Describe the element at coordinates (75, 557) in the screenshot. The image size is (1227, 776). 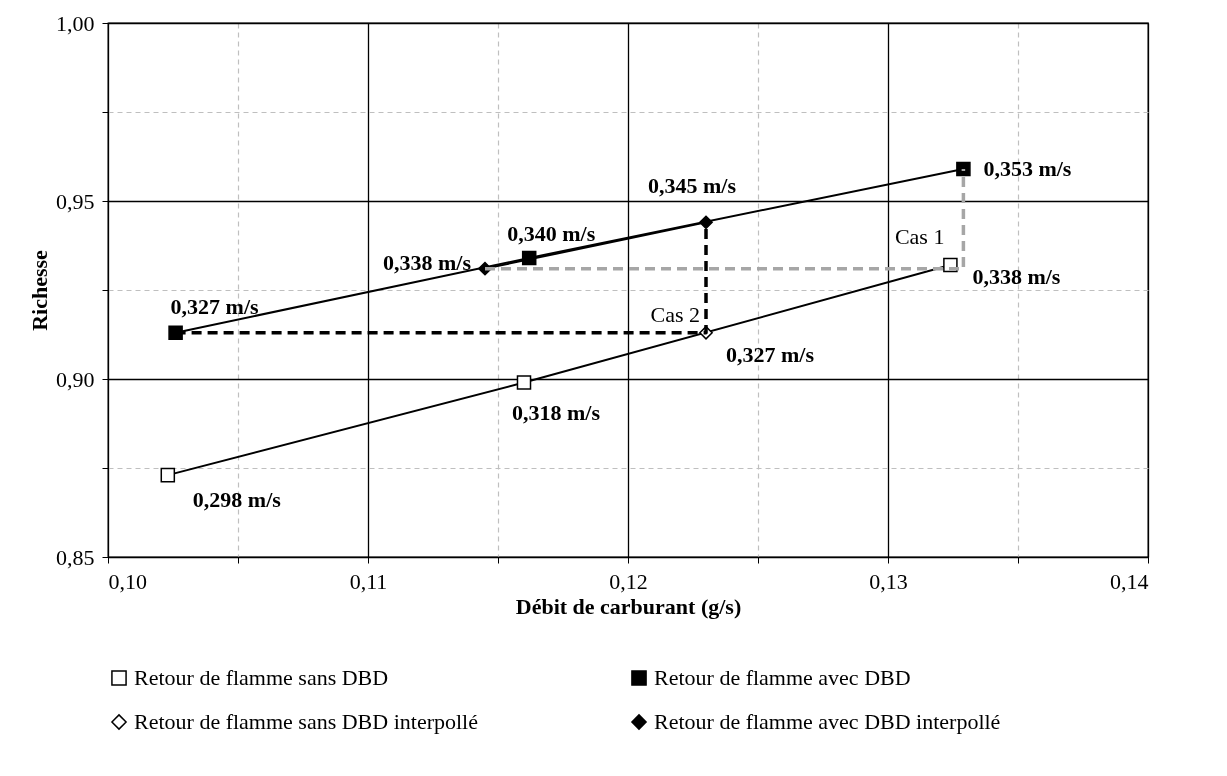
I see `y-tick-label: 0,85` at that location.